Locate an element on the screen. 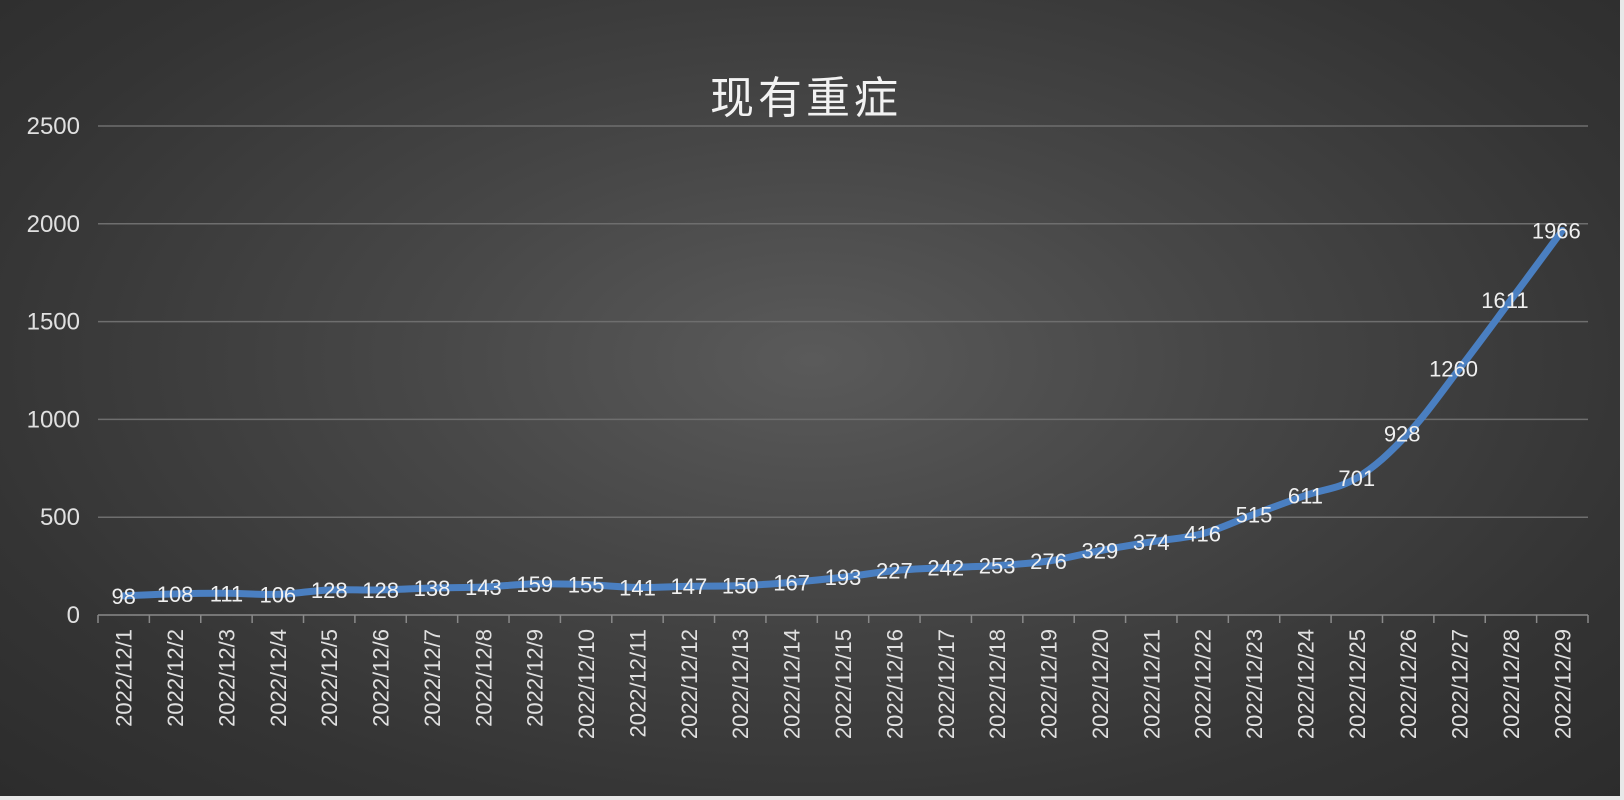  x-tick-label: 2022/12/6 is located at coordinates (381, 678).